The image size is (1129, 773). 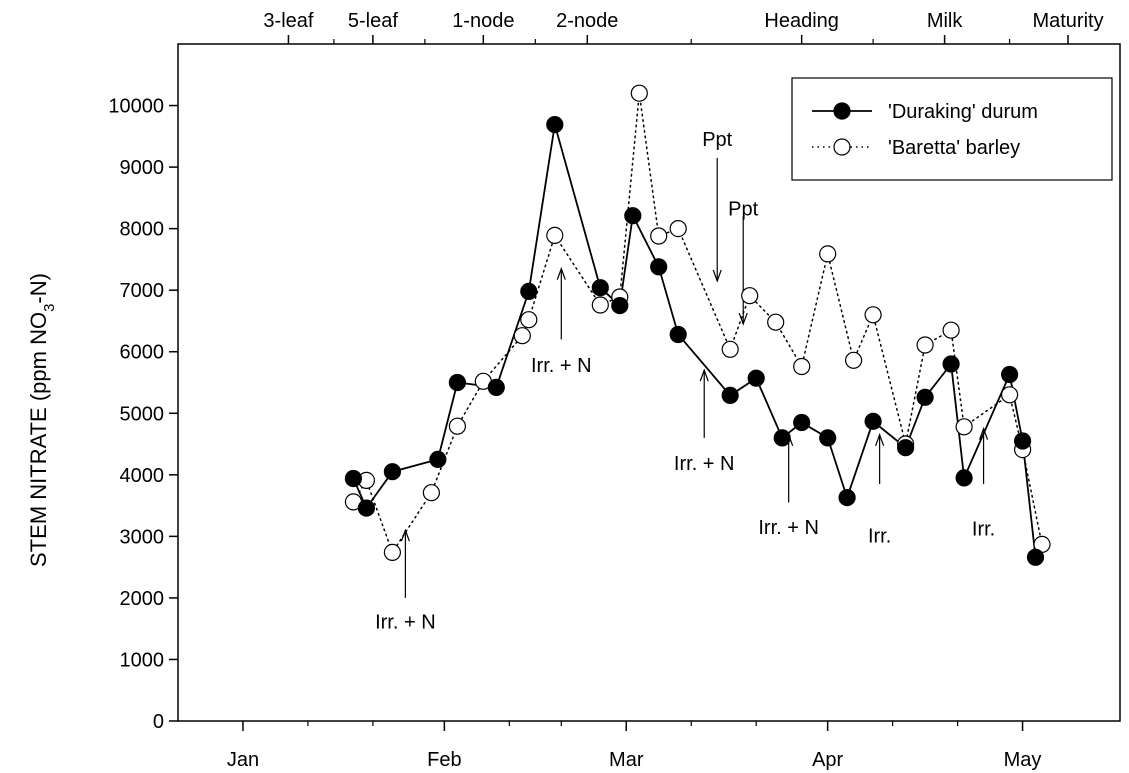 What do you see at coordinates (142, 599) in the screenshot?
I see `y-tick-label: 2000` at bounding box center [142, 599].